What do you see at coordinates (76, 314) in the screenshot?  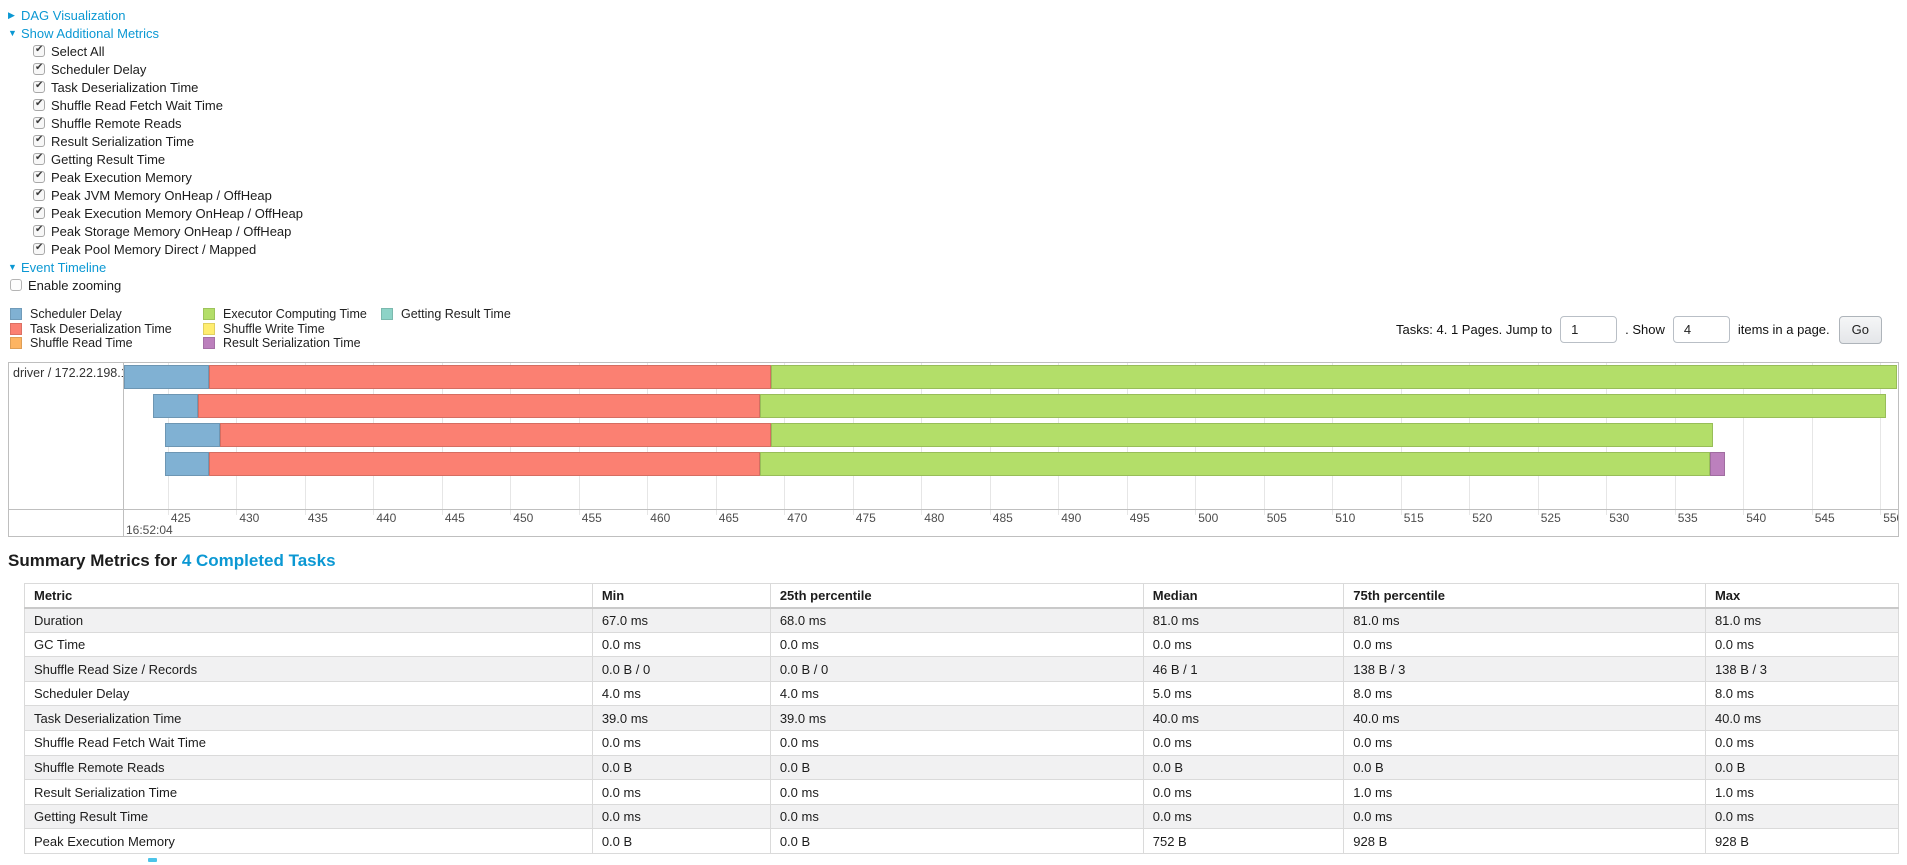 I see `legend-label: Scheduler Delay` at bounding box center [76, 314].